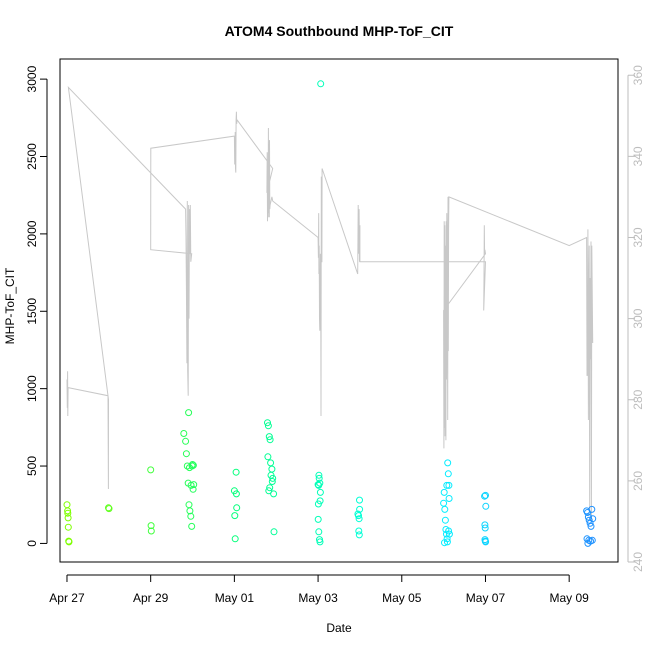 The width and height of the screenshot is (650, 650). I want to click on x-tick-label: May 03, so click(318, 598).